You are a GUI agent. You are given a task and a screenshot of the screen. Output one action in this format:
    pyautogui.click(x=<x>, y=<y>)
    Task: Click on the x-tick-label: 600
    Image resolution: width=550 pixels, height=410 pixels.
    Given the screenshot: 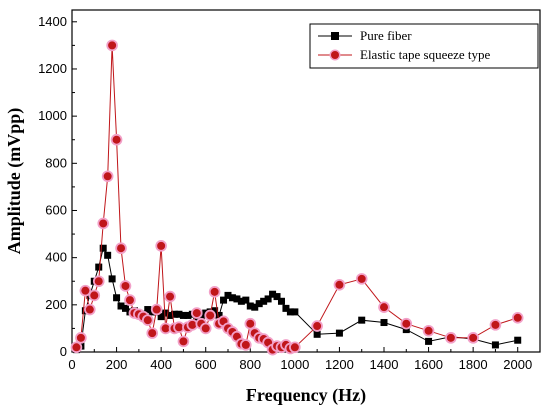 What is the action you would take?
    pyautogui.click(x=206, y=364)
    